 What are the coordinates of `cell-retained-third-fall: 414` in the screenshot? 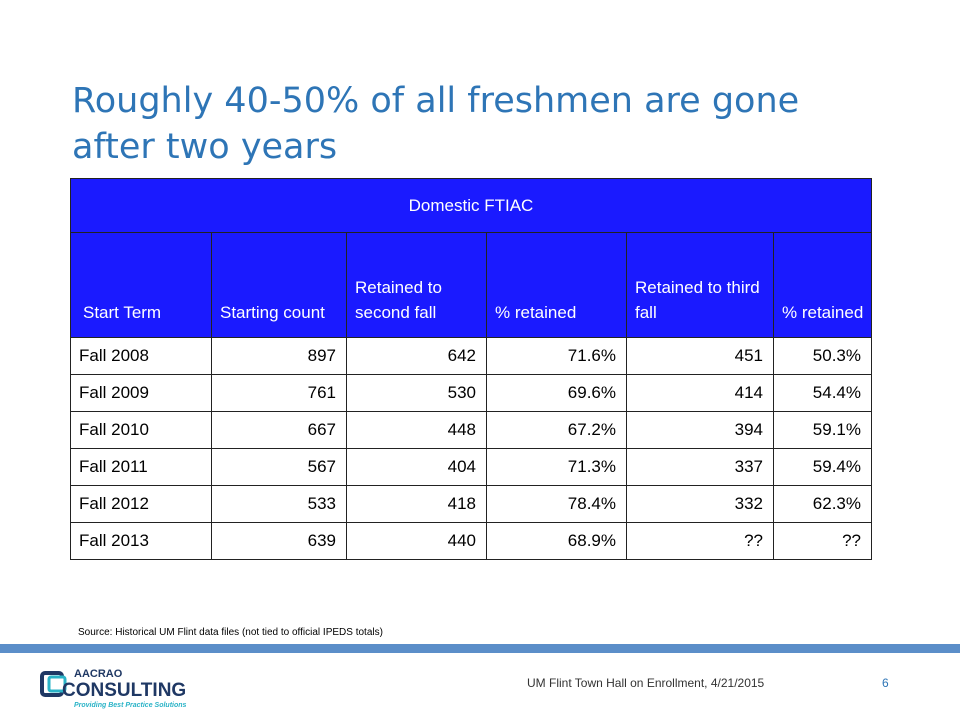 It's located at (700, 393).